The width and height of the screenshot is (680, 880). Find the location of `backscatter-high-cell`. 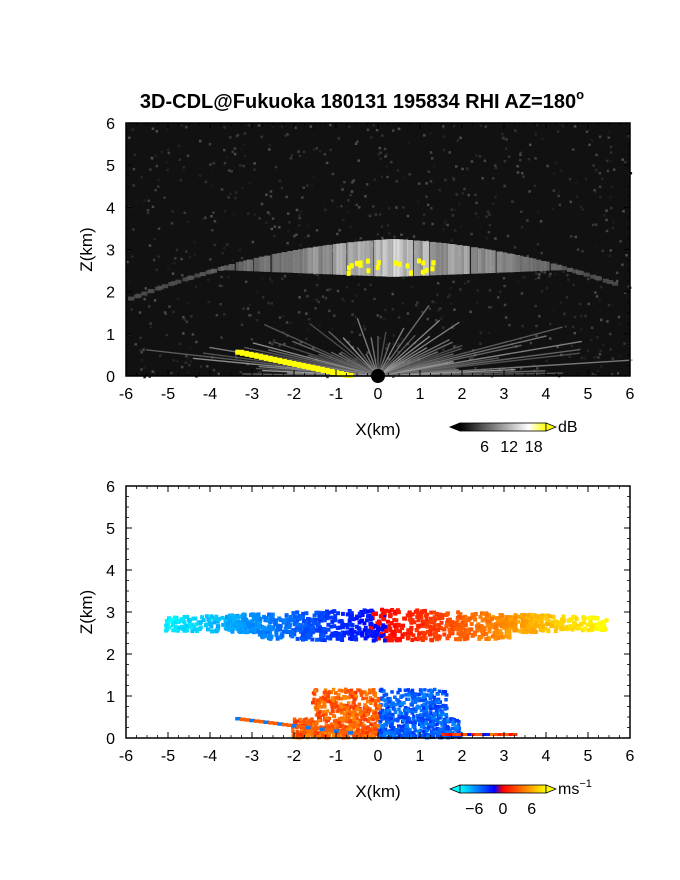

backscatter-high-cell is located at coordinates (407, 266).